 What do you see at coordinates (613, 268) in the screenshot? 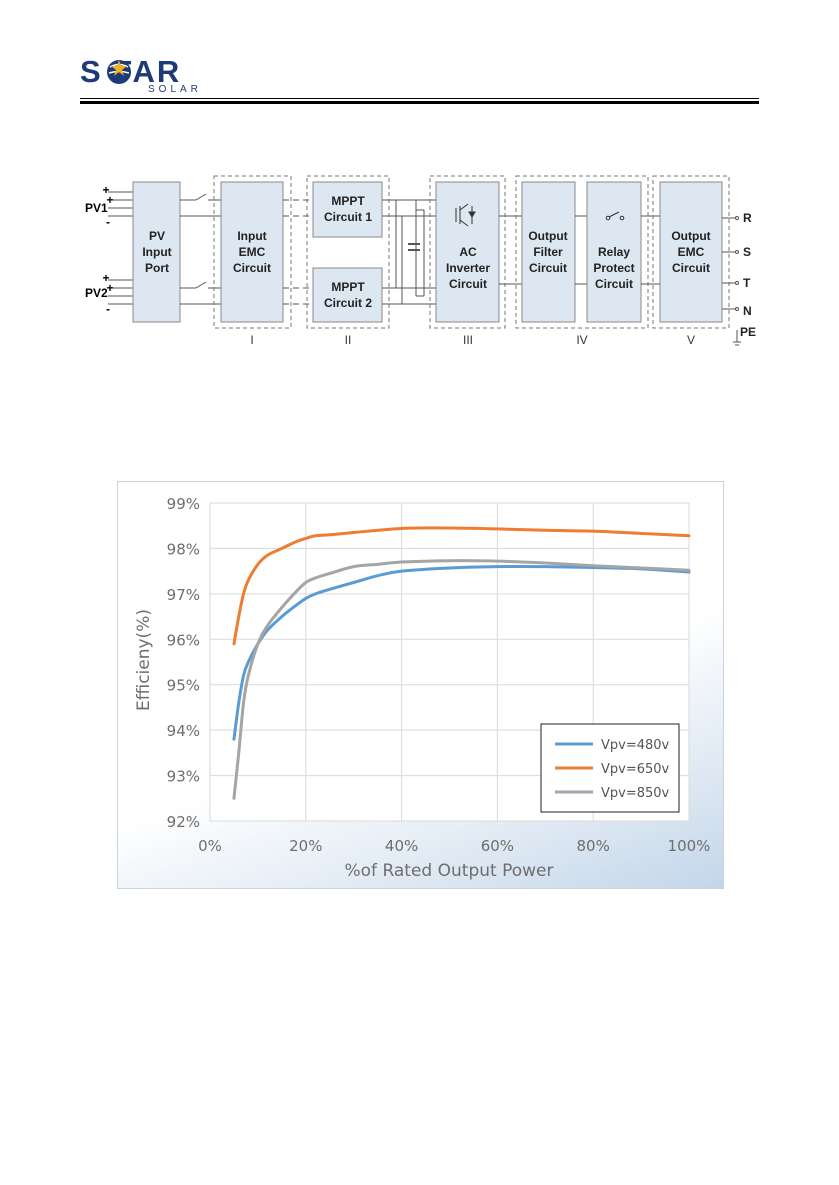
I see `relay-protect-label-2: Protect` at bounding box center [613, 268].